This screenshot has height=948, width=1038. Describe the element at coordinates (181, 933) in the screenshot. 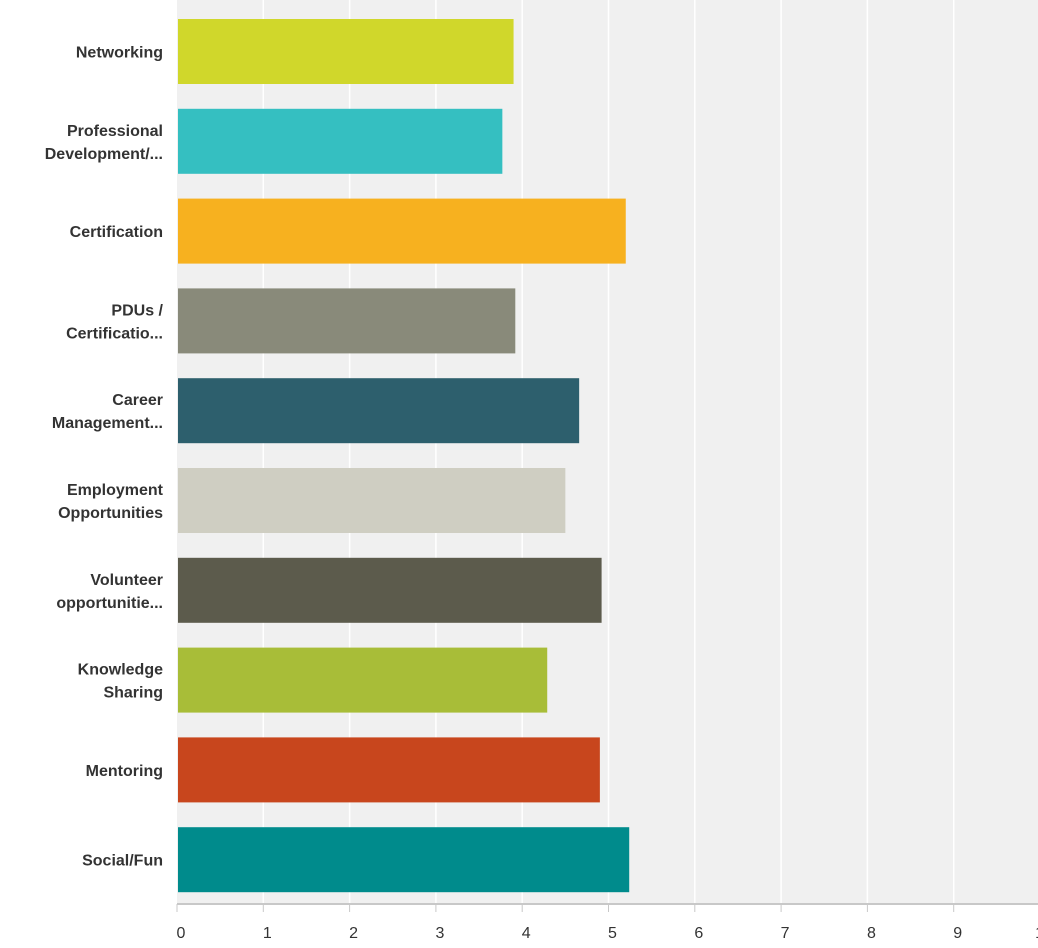

I see `x-tick-label: 0` at that location.